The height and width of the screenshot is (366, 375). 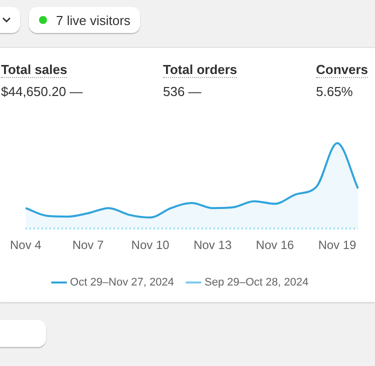 I want to click on legend-label: Oct 29–Nov 27, 2024, so click(x=122, y=282).